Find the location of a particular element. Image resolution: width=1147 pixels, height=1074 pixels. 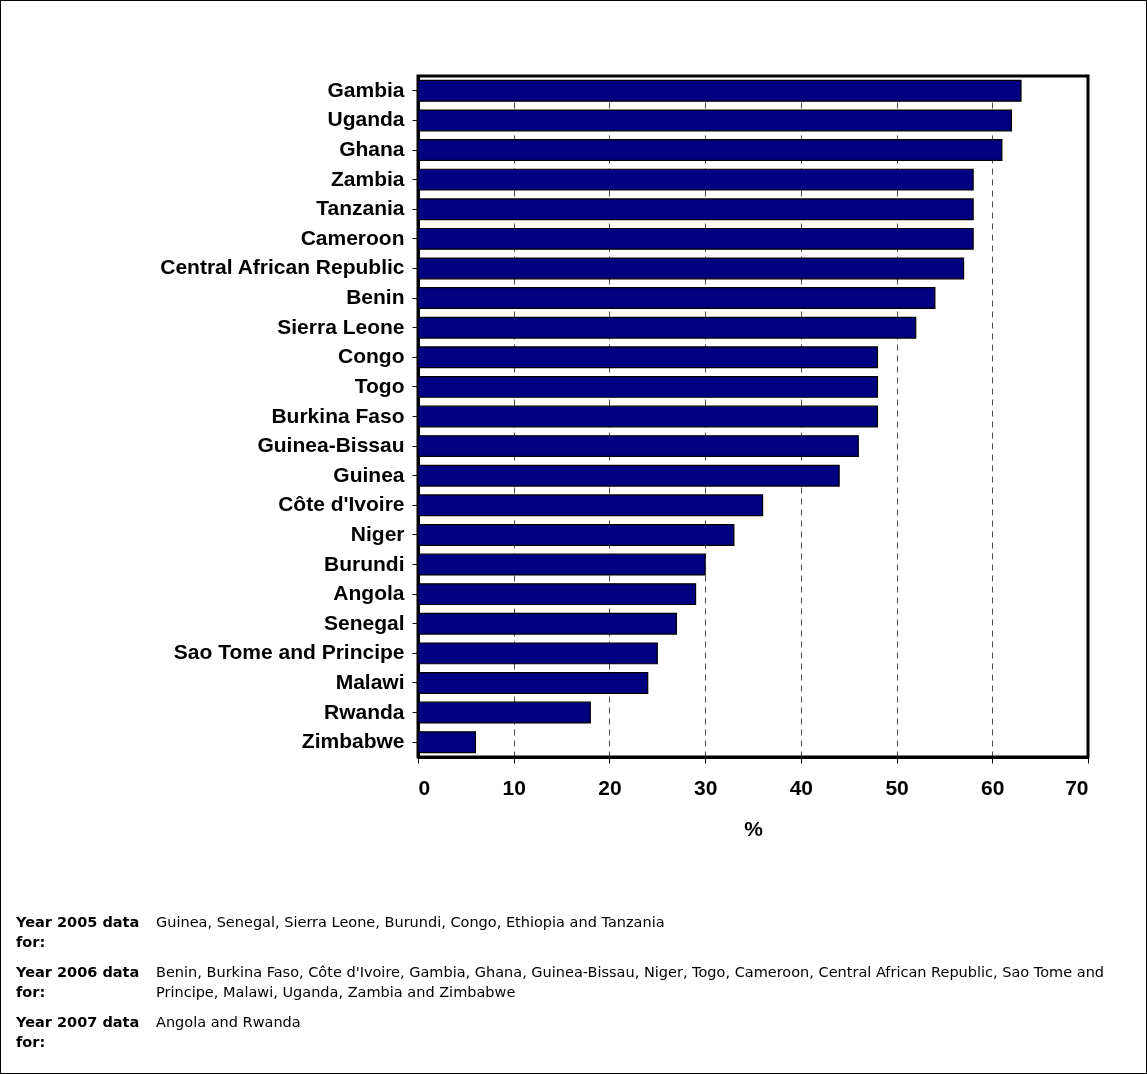

y-tick-label: Ghana is located at coordinates (372, 149).